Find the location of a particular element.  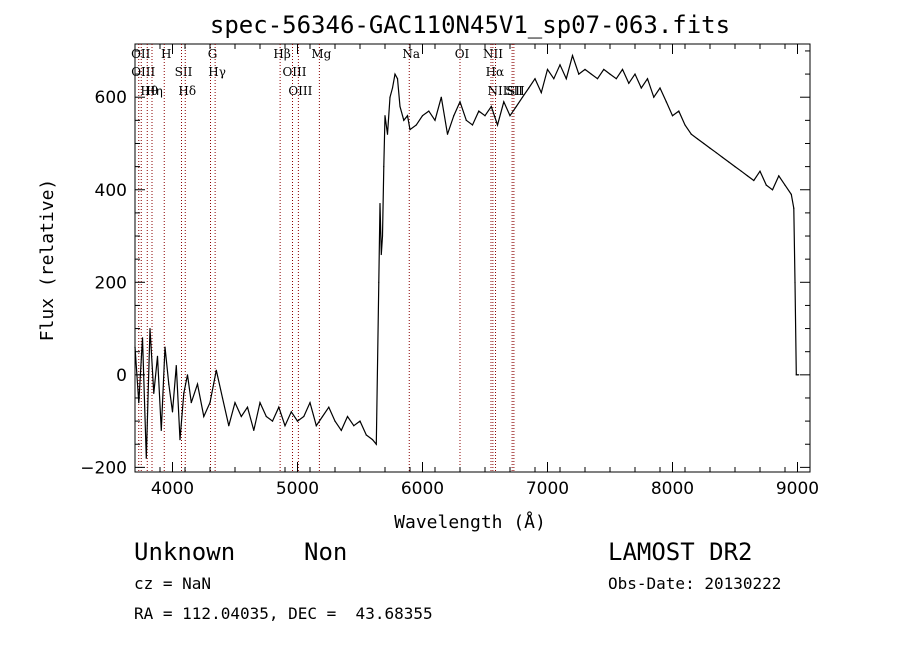

spectral-line-label: Na is located at coordinates (411, 54).